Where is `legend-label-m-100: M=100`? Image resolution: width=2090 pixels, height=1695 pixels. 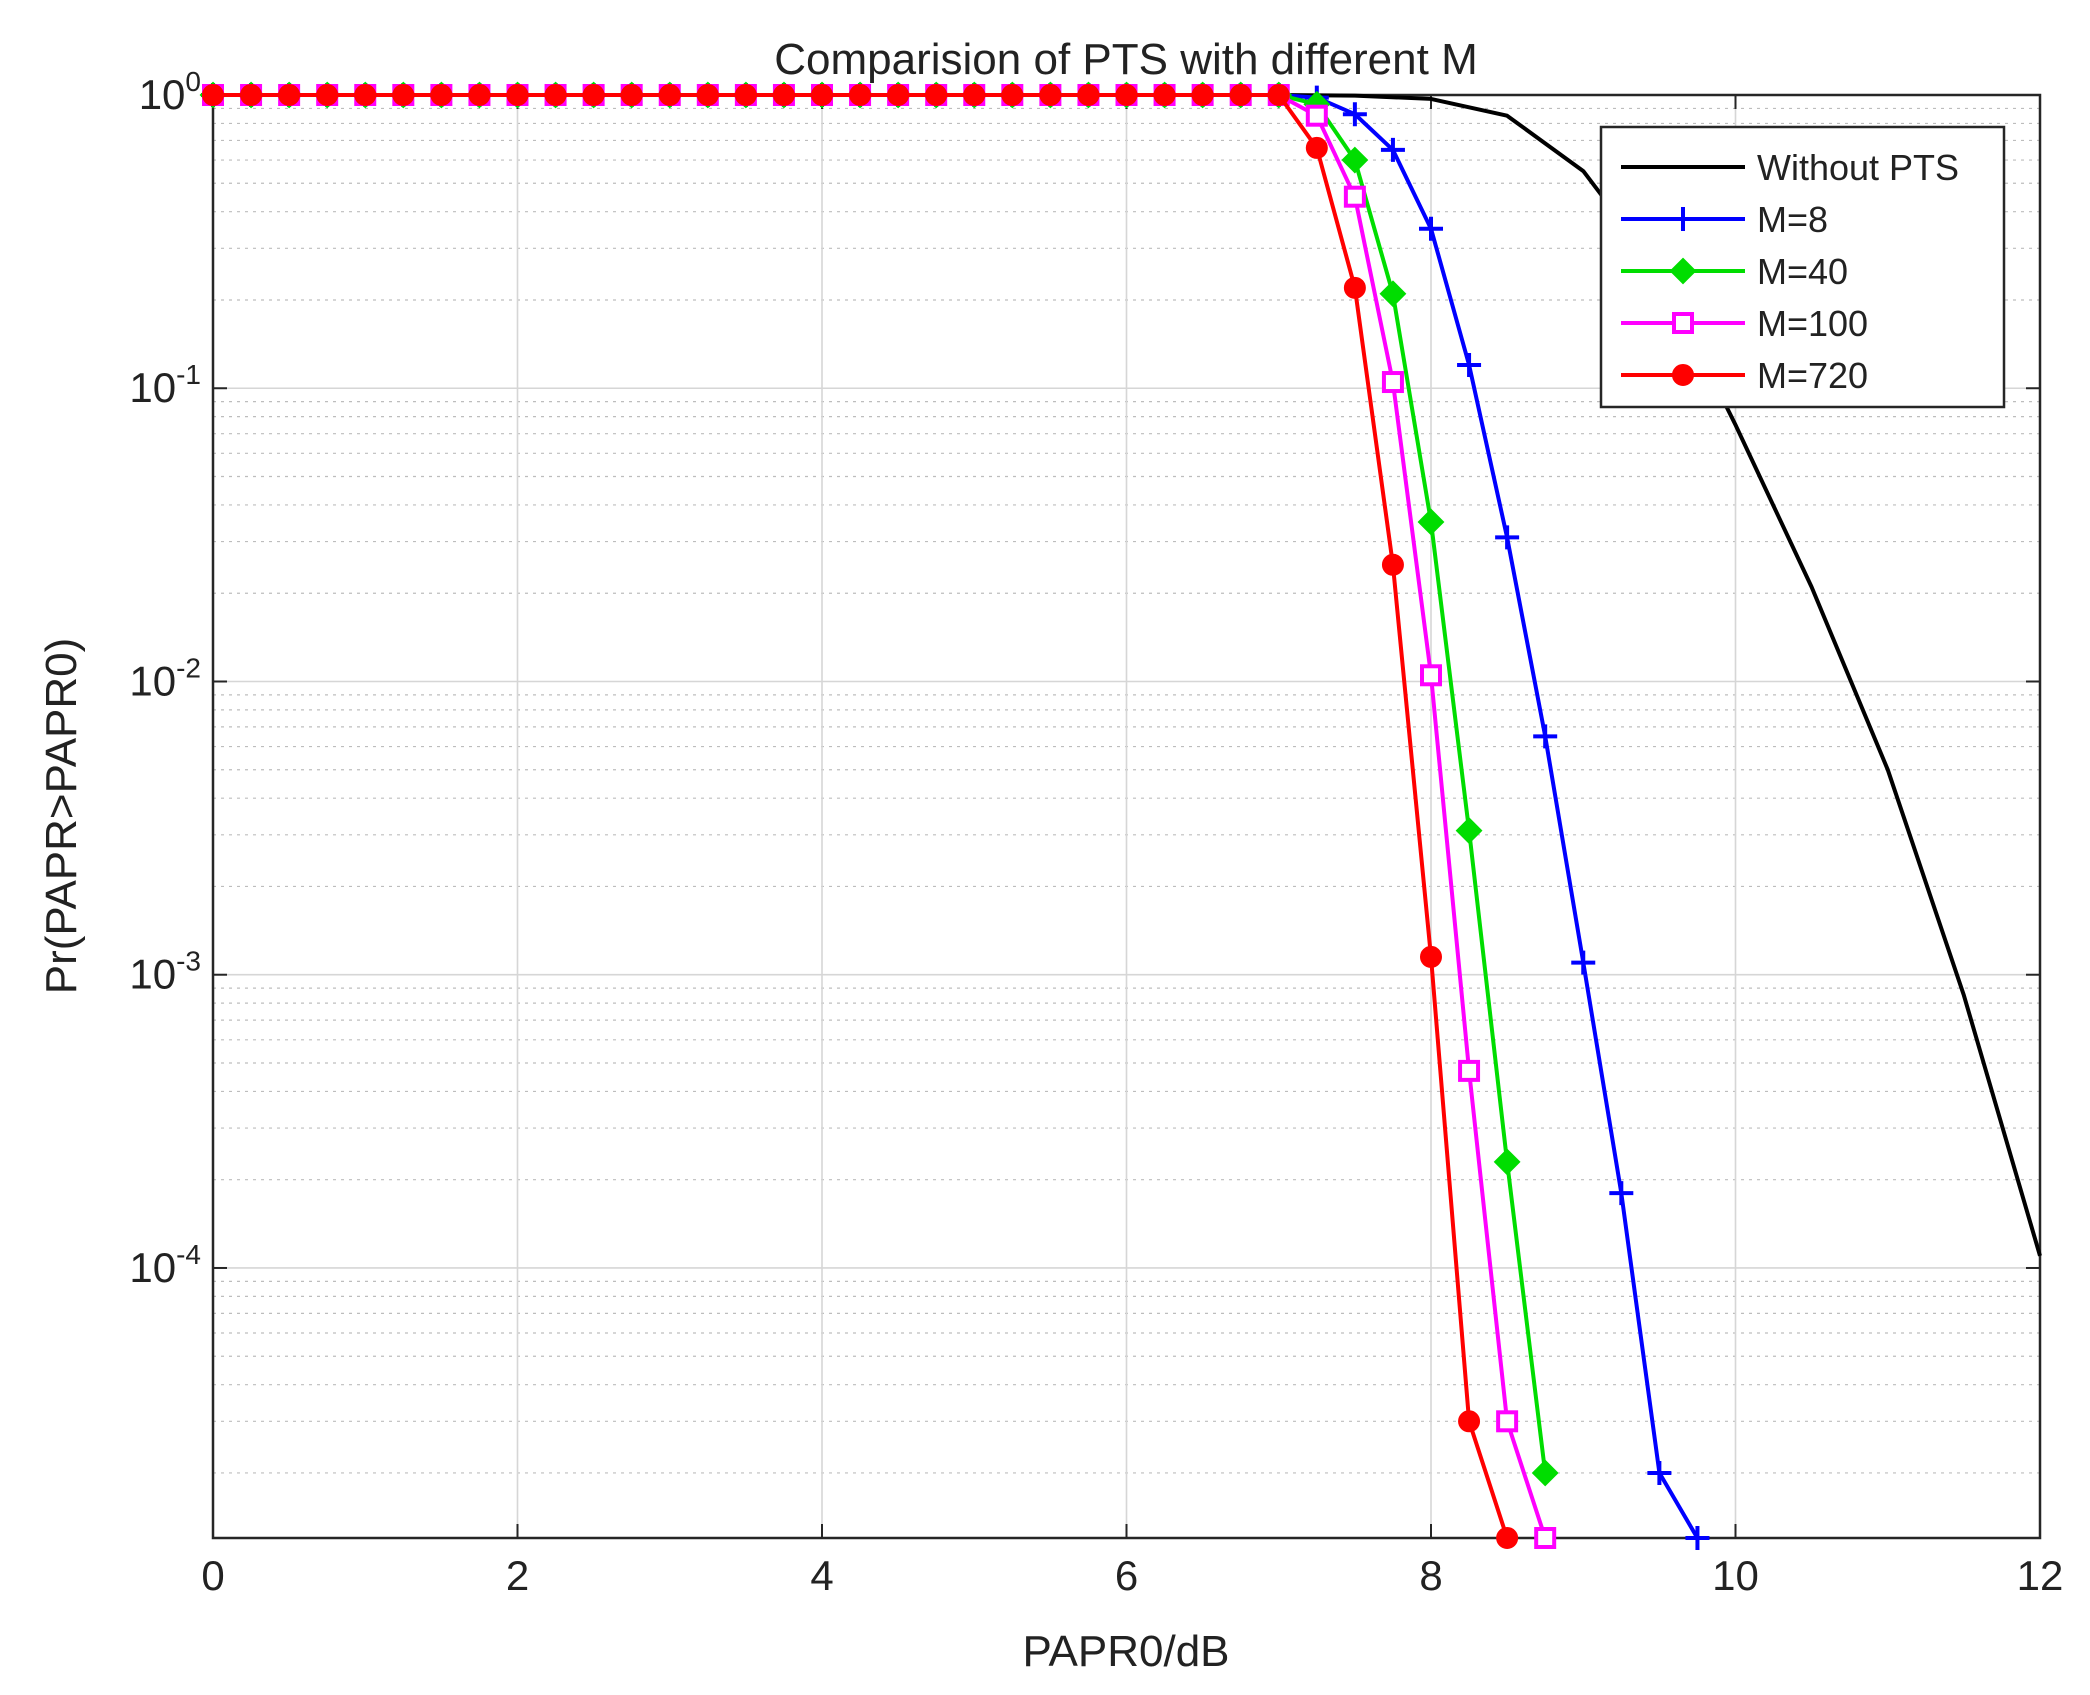 legend-label-m-100: M=100 is located at coordinates (1812, 323).